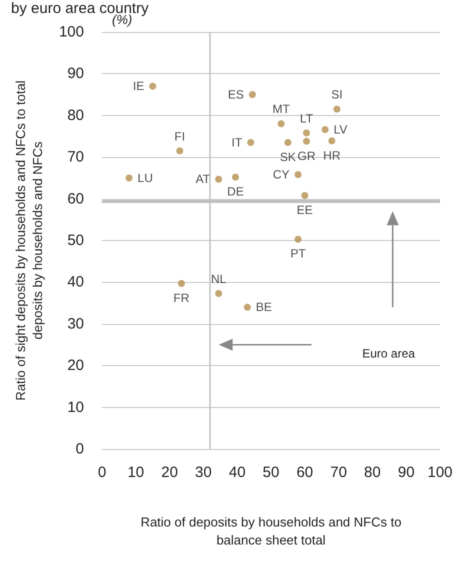 This screenshot has height=561, width=461. Describe the element at coordinates (181, 297) in the screenshot. I see `data-label: FR` at that location.